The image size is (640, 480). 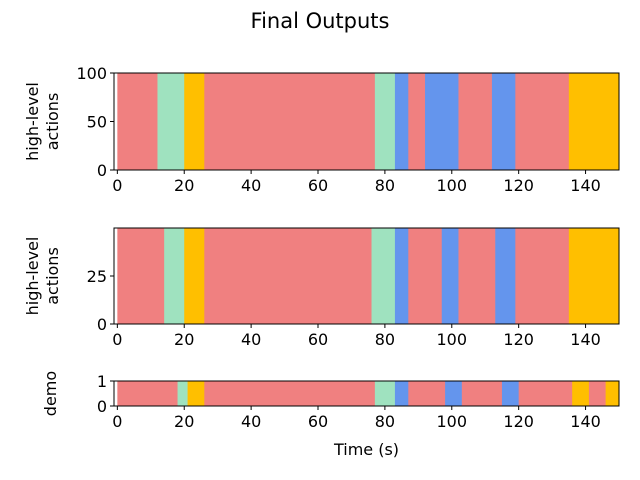 I want to click on y-tick-label-top-1: 50, so click(x=97, y=122).